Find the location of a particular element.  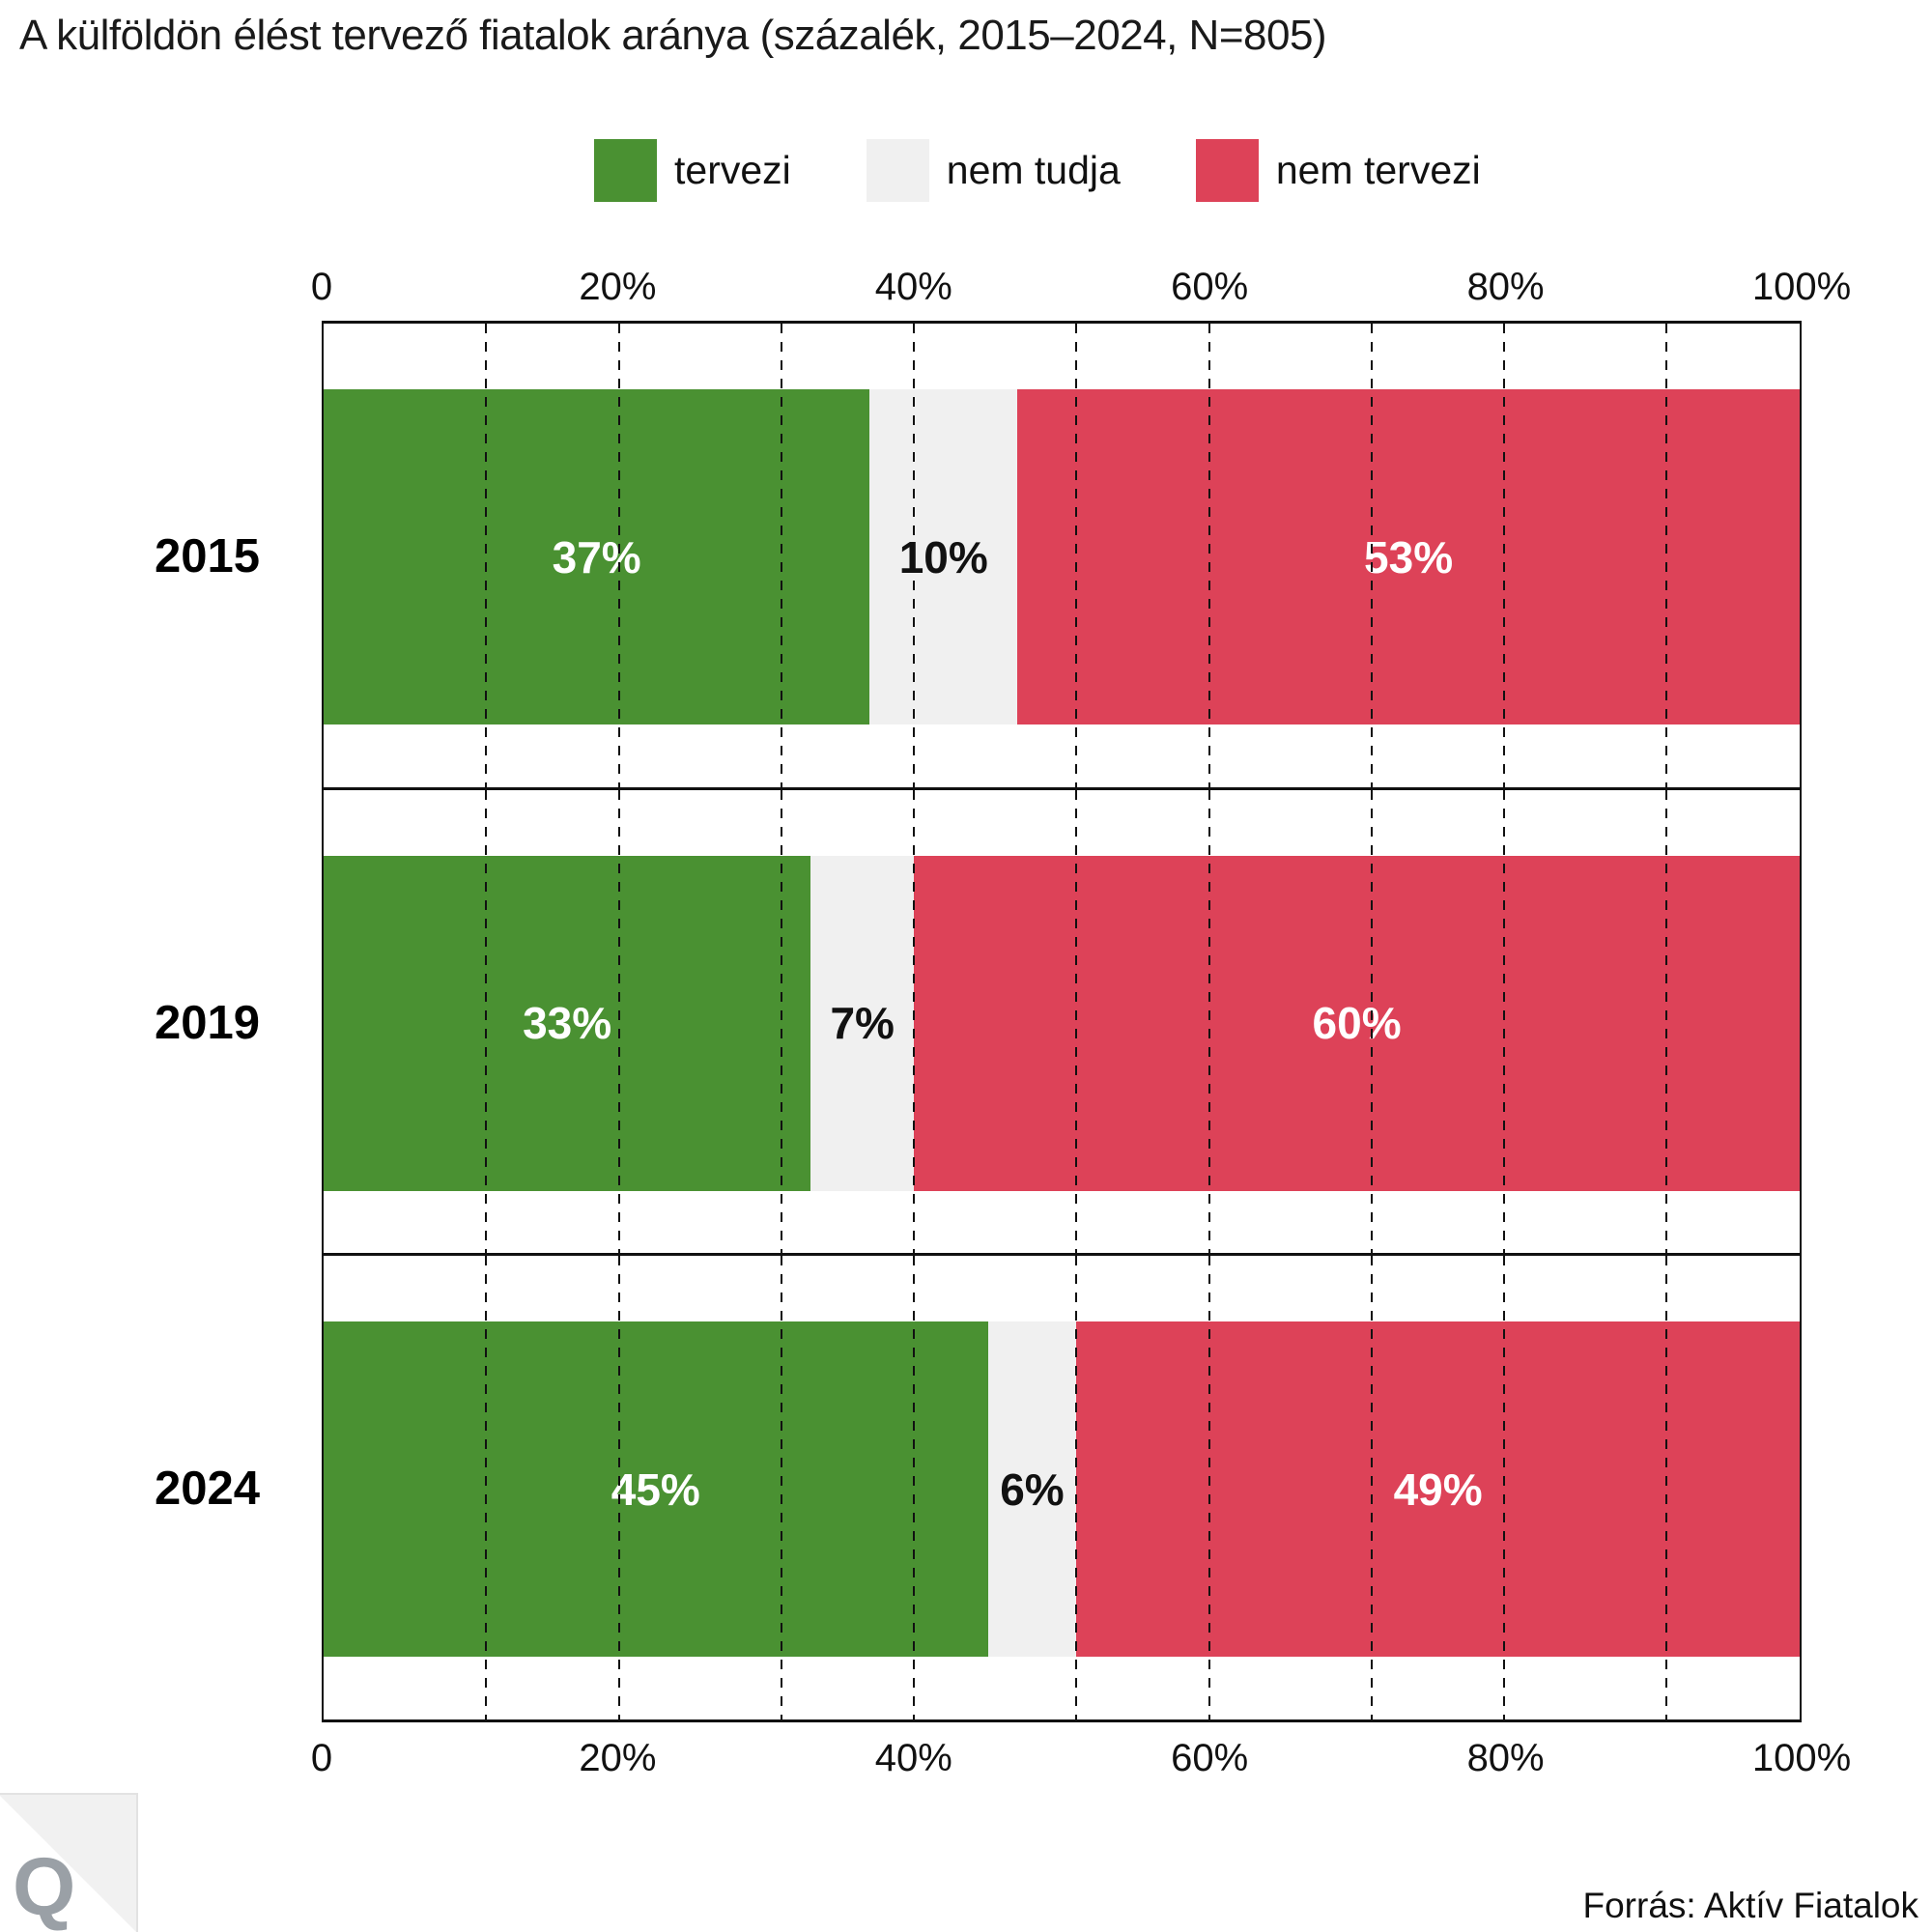

legend-item: nem tervezi is located at coordinates (1338, 170).